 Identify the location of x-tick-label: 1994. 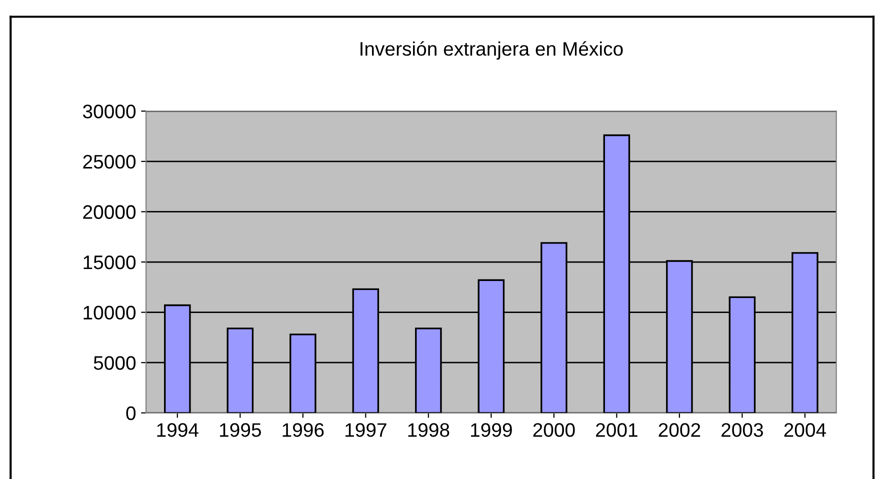
(177, 430).